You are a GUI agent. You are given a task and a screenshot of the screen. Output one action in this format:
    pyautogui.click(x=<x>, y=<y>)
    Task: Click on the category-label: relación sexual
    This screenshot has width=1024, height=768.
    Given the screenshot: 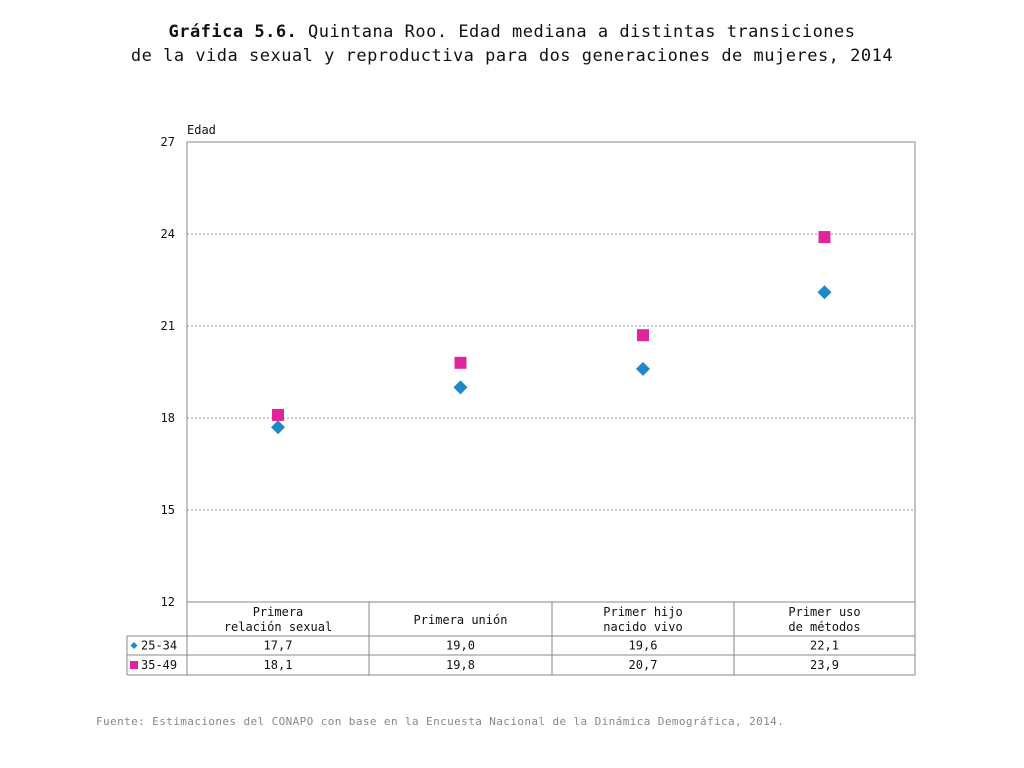 What is the action you would take?
    pyautogui.click(x=278, y=627)
    